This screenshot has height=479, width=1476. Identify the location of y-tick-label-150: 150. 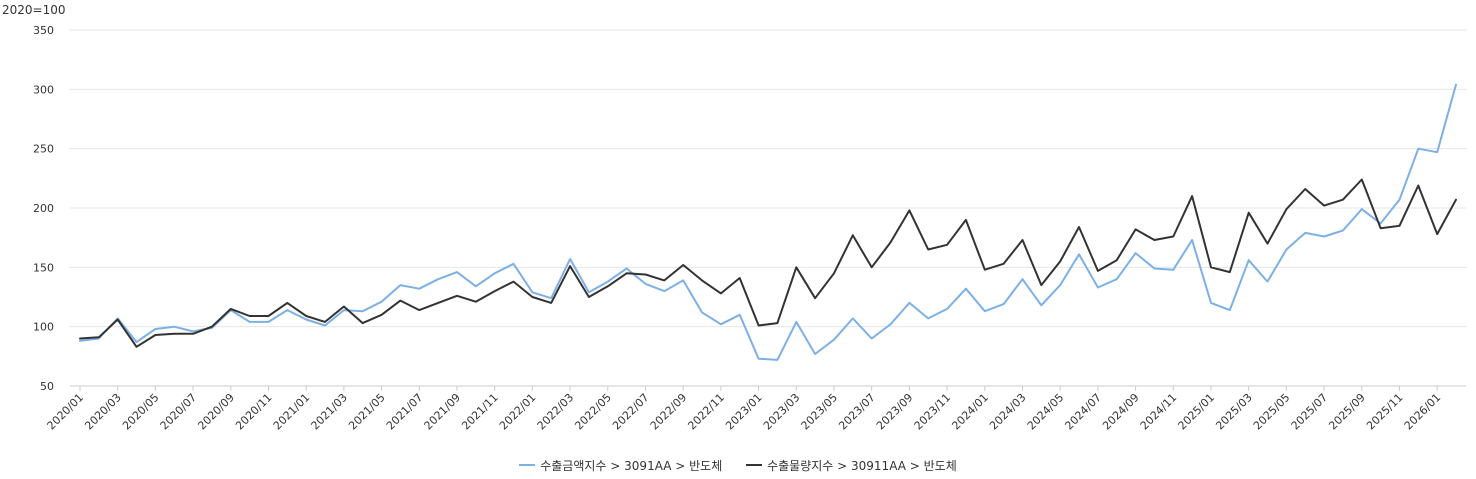
(43, 267).